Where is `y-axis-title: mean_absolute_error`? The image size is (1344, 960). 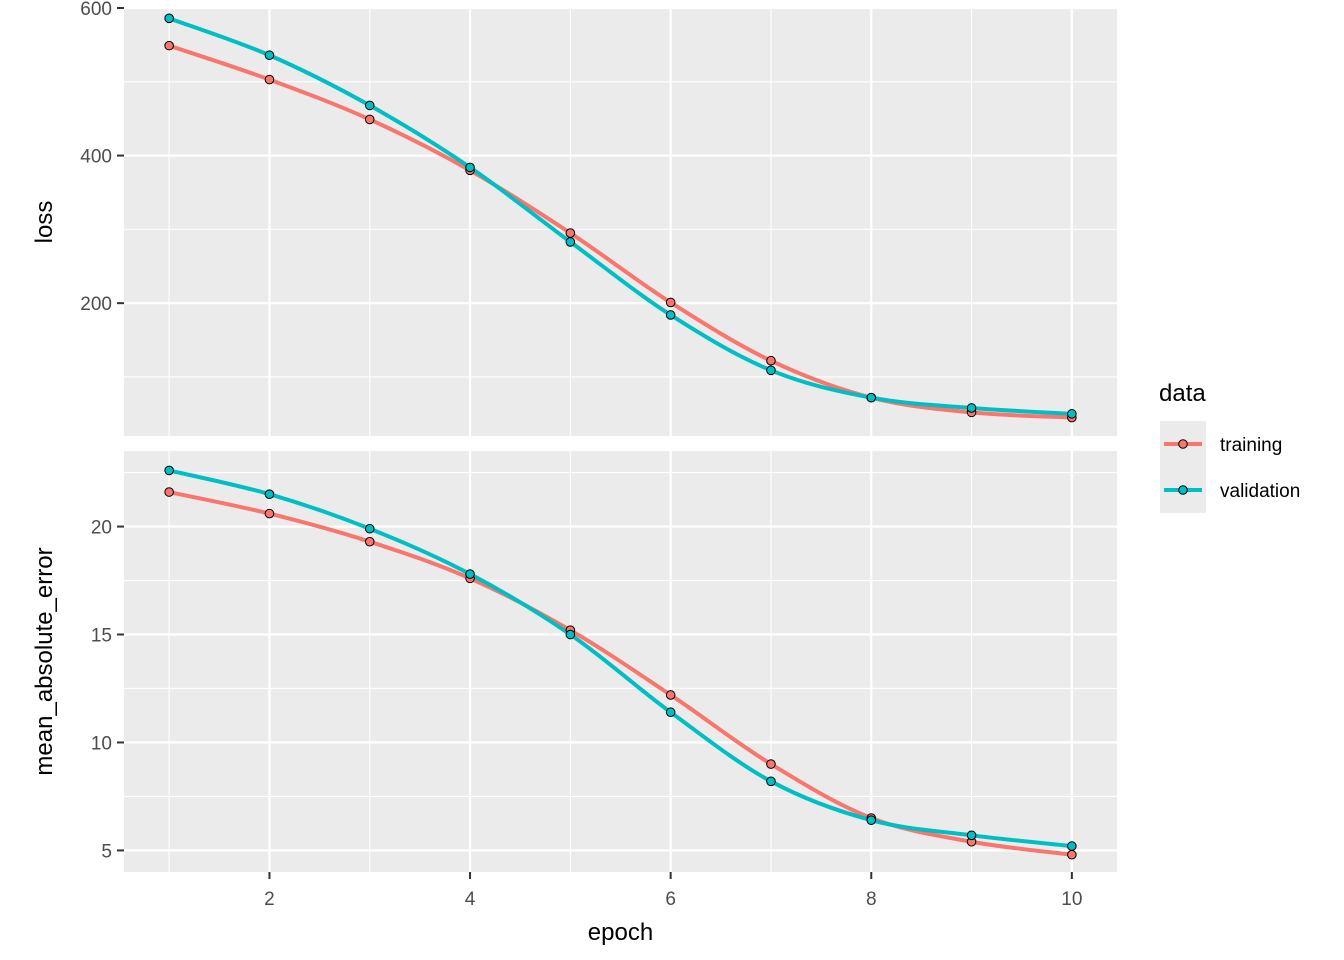 y-axis-title: mean_absolute_error is located at coordinates (44, 661).